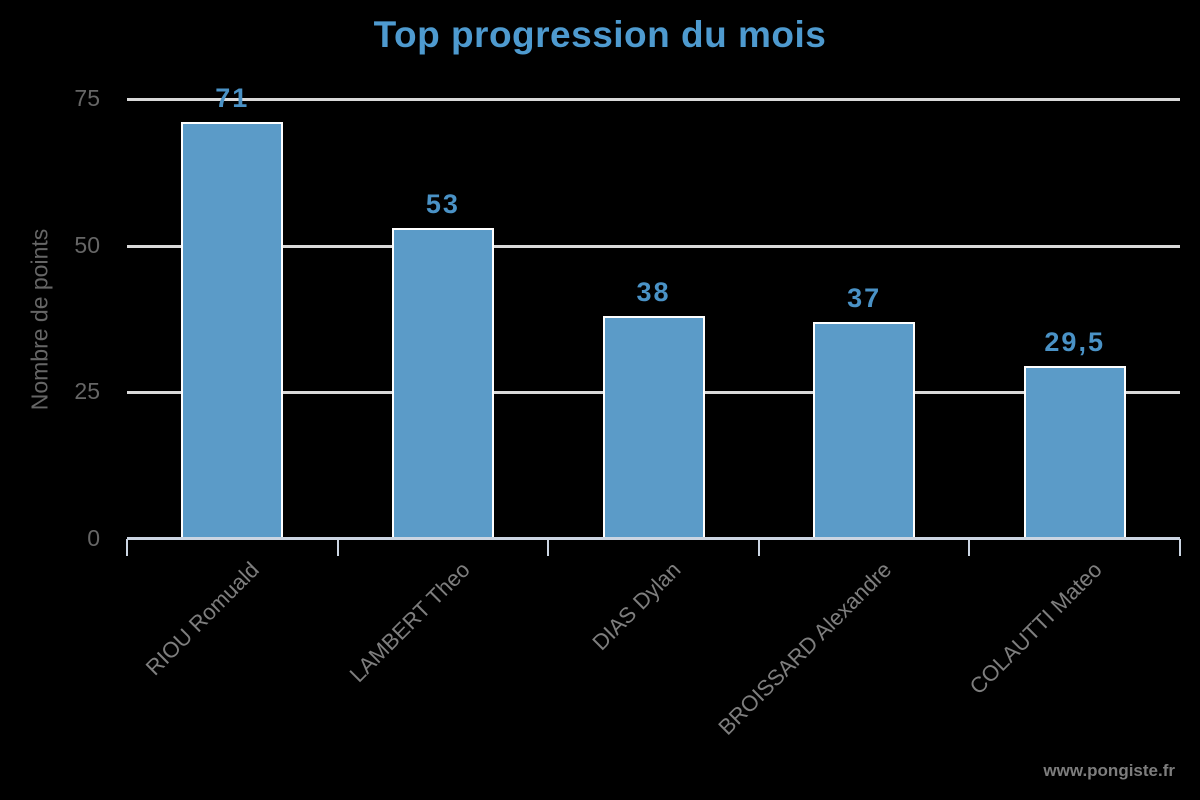 The image size is (1200, 800). I want to click on bar-value-label: 53, so click(442, 204).